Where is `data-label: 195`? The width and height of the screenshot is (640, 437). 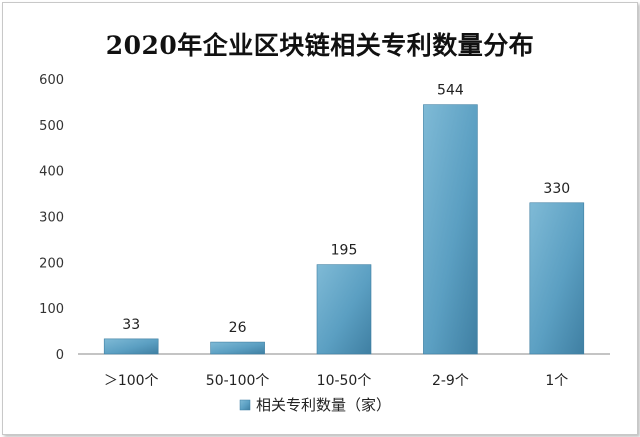 data-label: 195 is located at coordinates (344, 251).